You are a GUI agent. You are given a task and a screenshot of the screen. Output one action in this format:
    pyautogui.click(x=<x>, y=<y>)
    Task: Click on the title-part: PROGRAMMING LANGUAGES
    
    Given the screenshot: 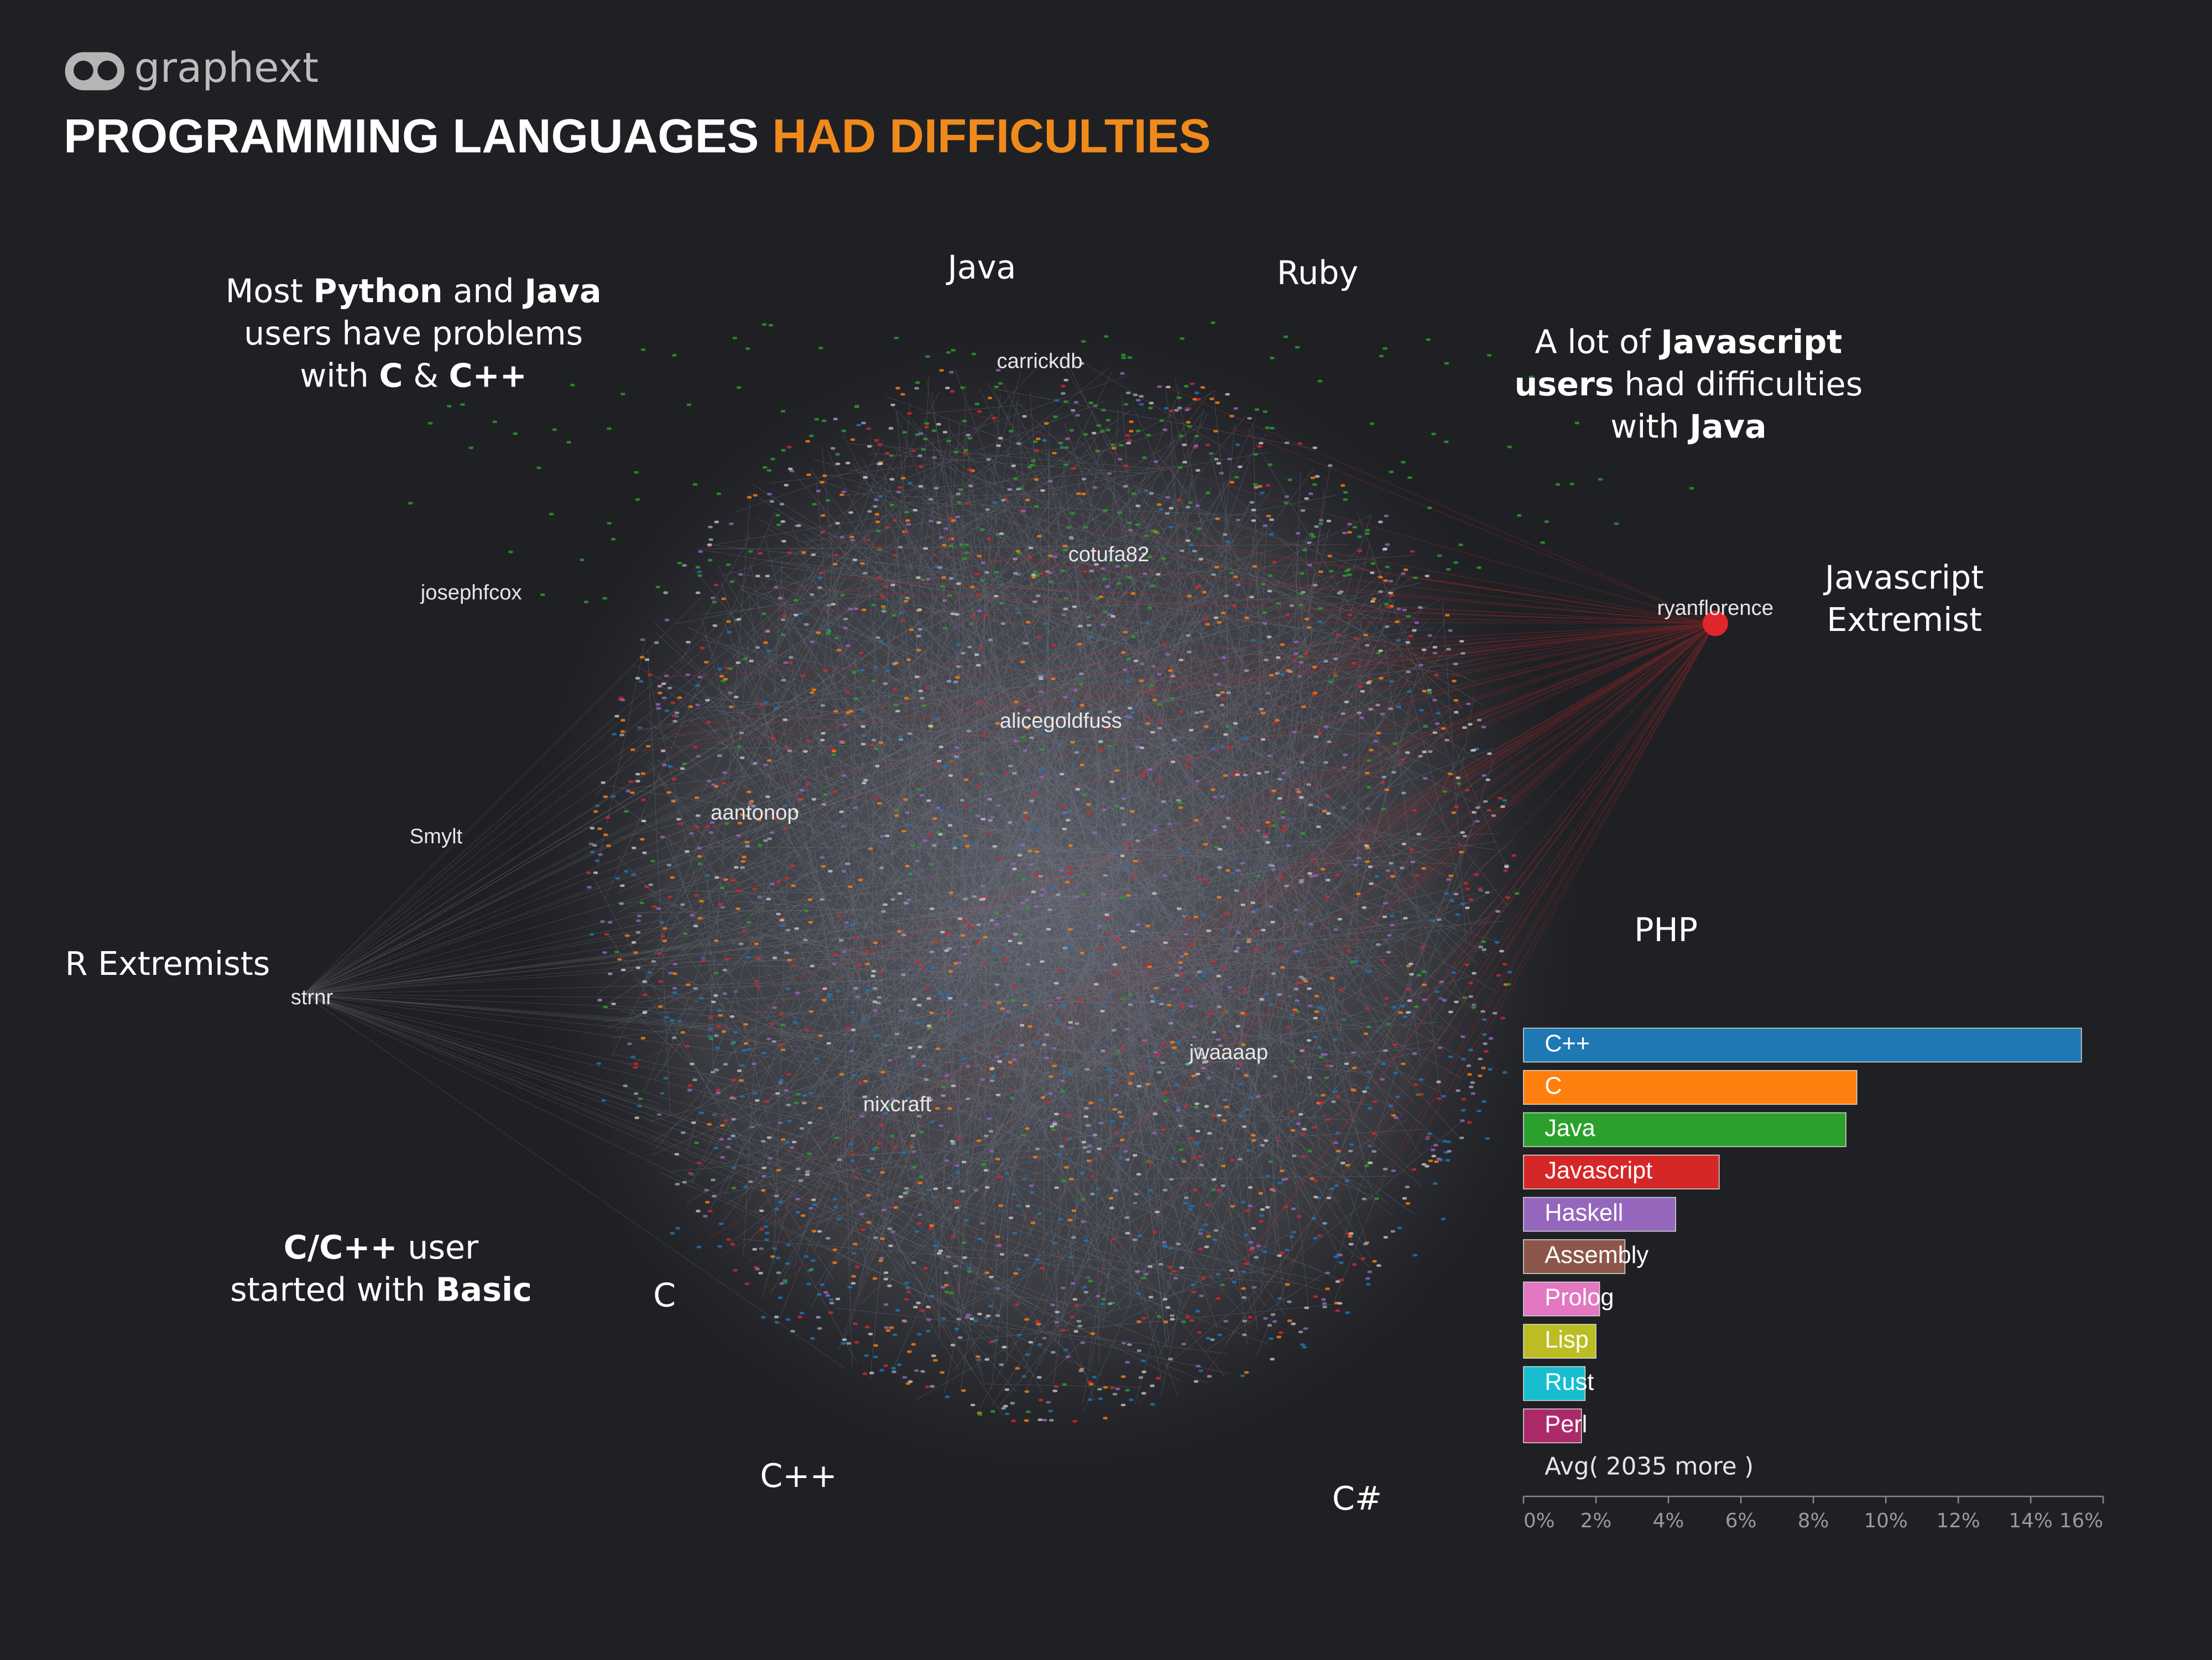 What is the action you would take?
    pyautogui.click(x=412, y=136)
    